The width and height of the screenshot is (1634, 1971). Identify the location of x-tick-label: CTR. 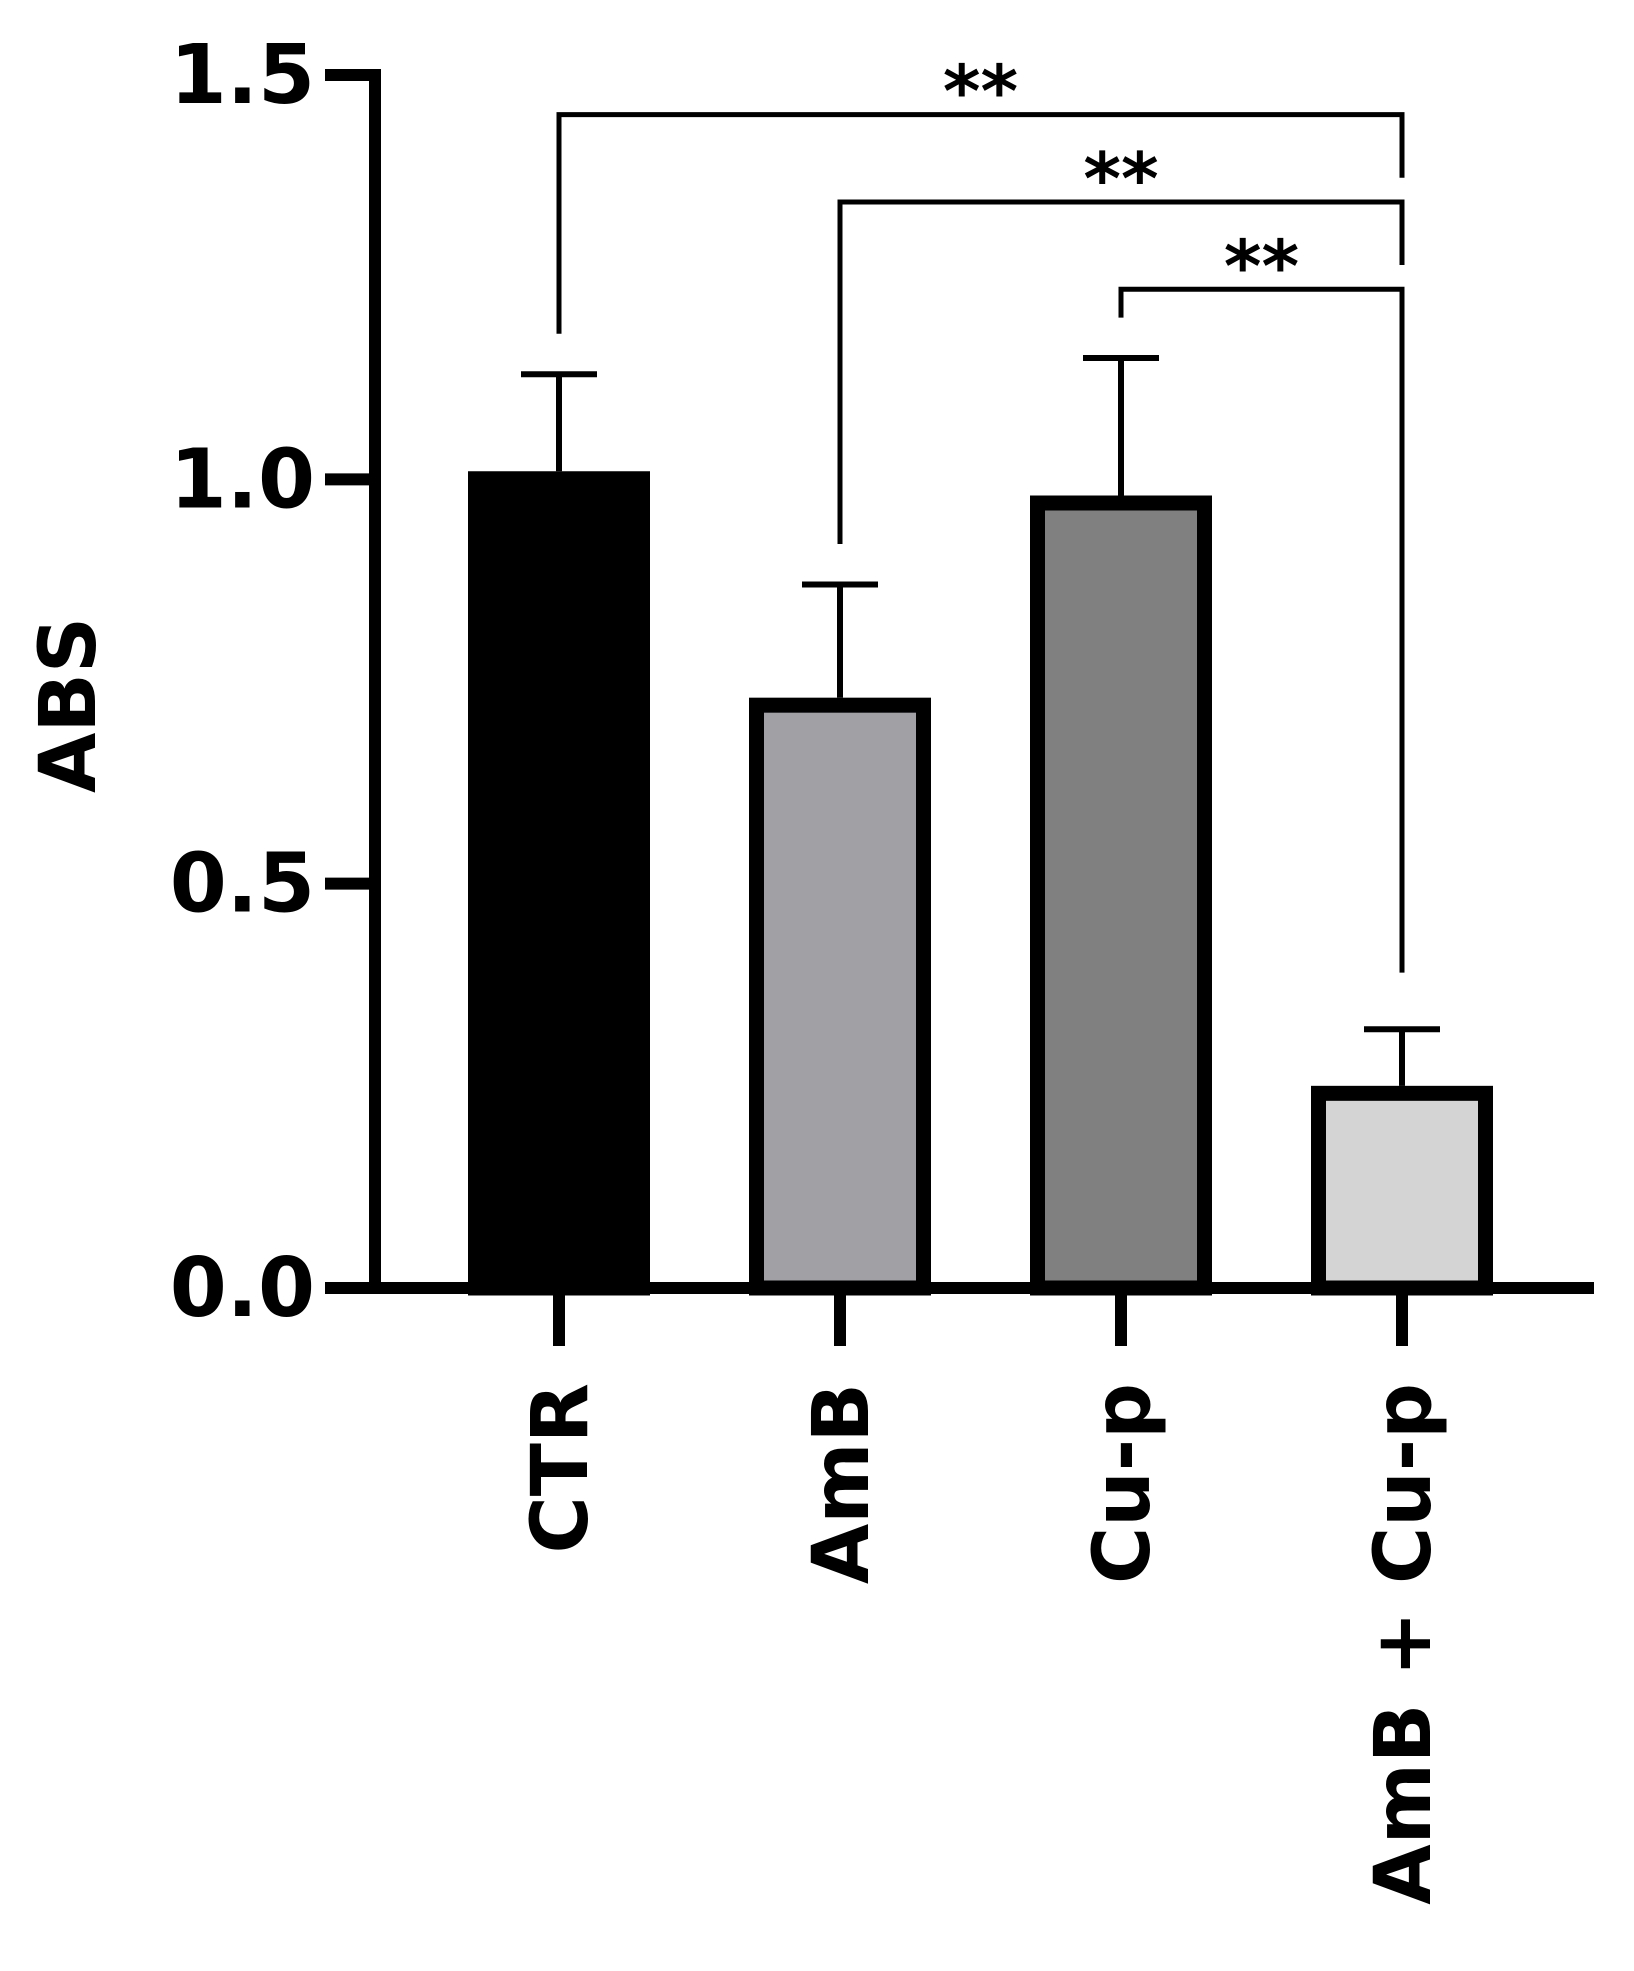
(561, 1468).